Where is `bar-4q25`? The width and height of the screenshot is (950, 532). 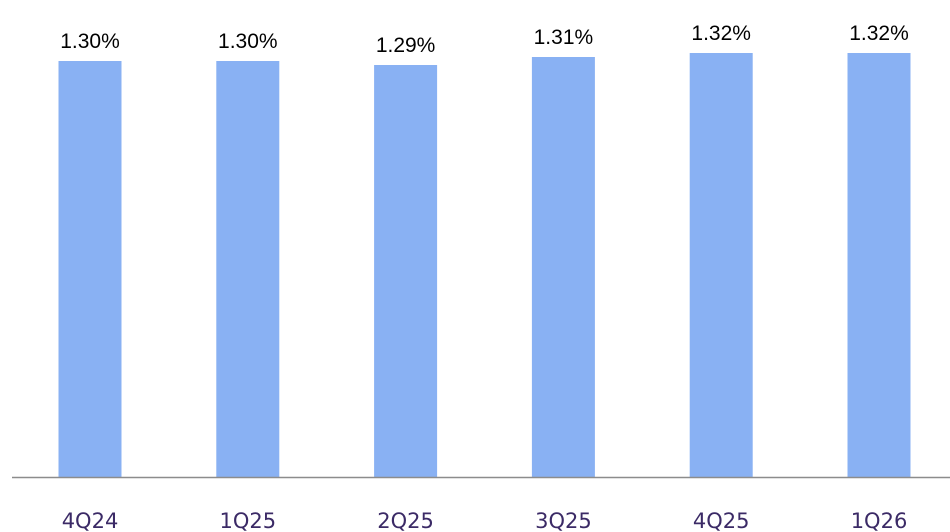 bar-4q25 is located at coordinates (721, 265).